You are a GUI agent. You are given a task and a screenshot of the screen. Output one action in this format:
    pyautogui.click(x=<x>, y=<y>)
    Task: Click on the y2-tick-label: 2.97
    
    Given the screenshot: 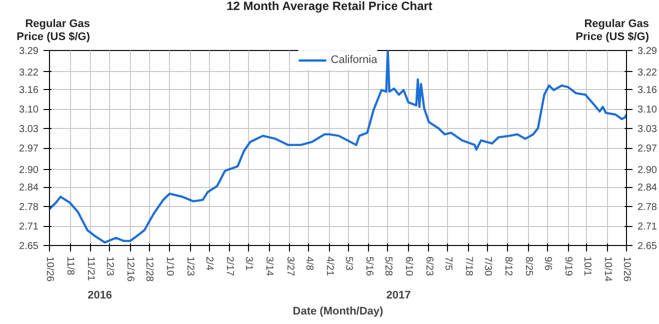 What is the action you would take?
    pyautogui.click(x=648, y=149)
    